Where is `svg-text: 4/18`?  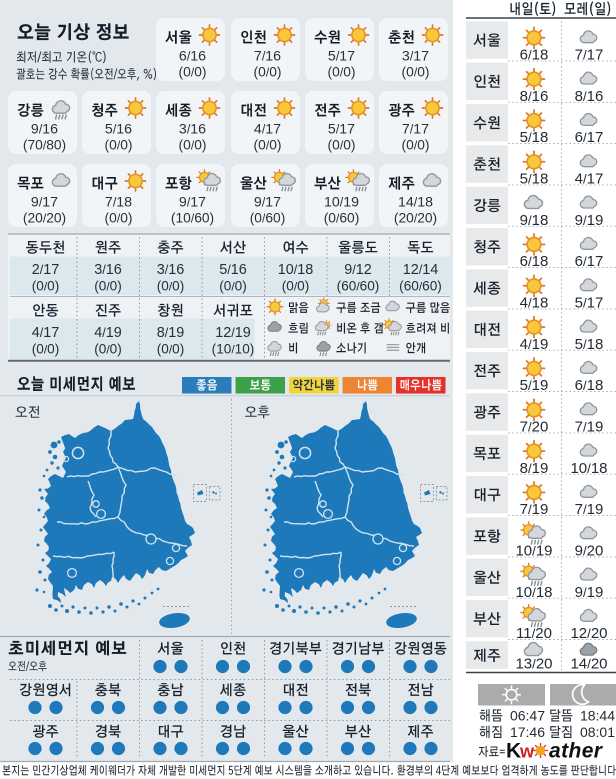 svg-text: 4/18 is located at coordinates (534, 303).